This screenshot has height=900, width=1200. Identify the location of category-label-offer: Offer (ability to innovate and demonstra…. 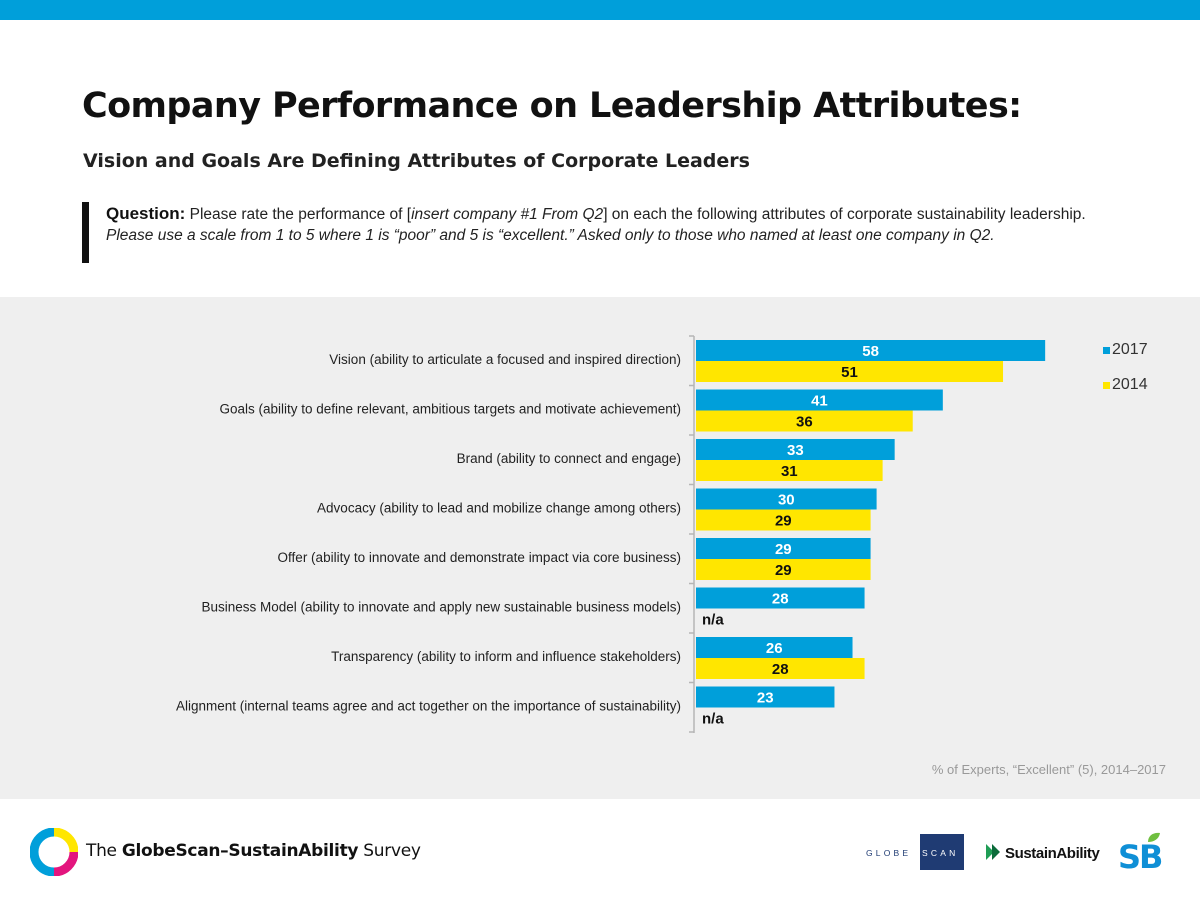
(479, 557).